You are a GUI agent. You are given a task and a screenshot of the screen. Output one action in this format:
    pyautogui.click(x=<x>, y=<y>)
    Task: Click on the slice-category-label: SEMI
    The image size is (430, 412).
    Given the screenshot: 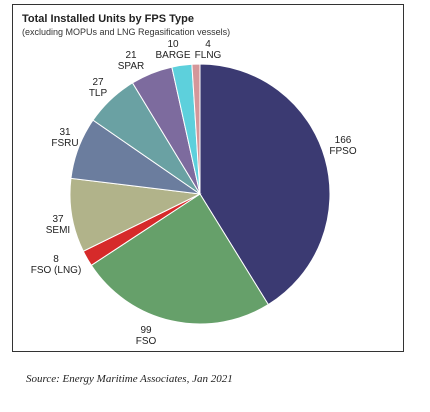 What is the action you would take?
    pyautogui.click(x=58, y=230)
    